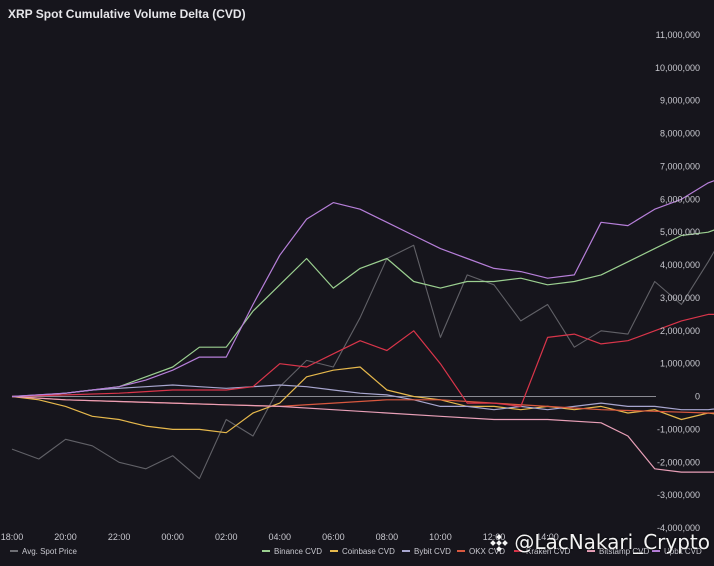 Image resolution: width=714 pixels, height=566 pixels. I want to click on x-tick-label: 06:00, so click(333, 537).